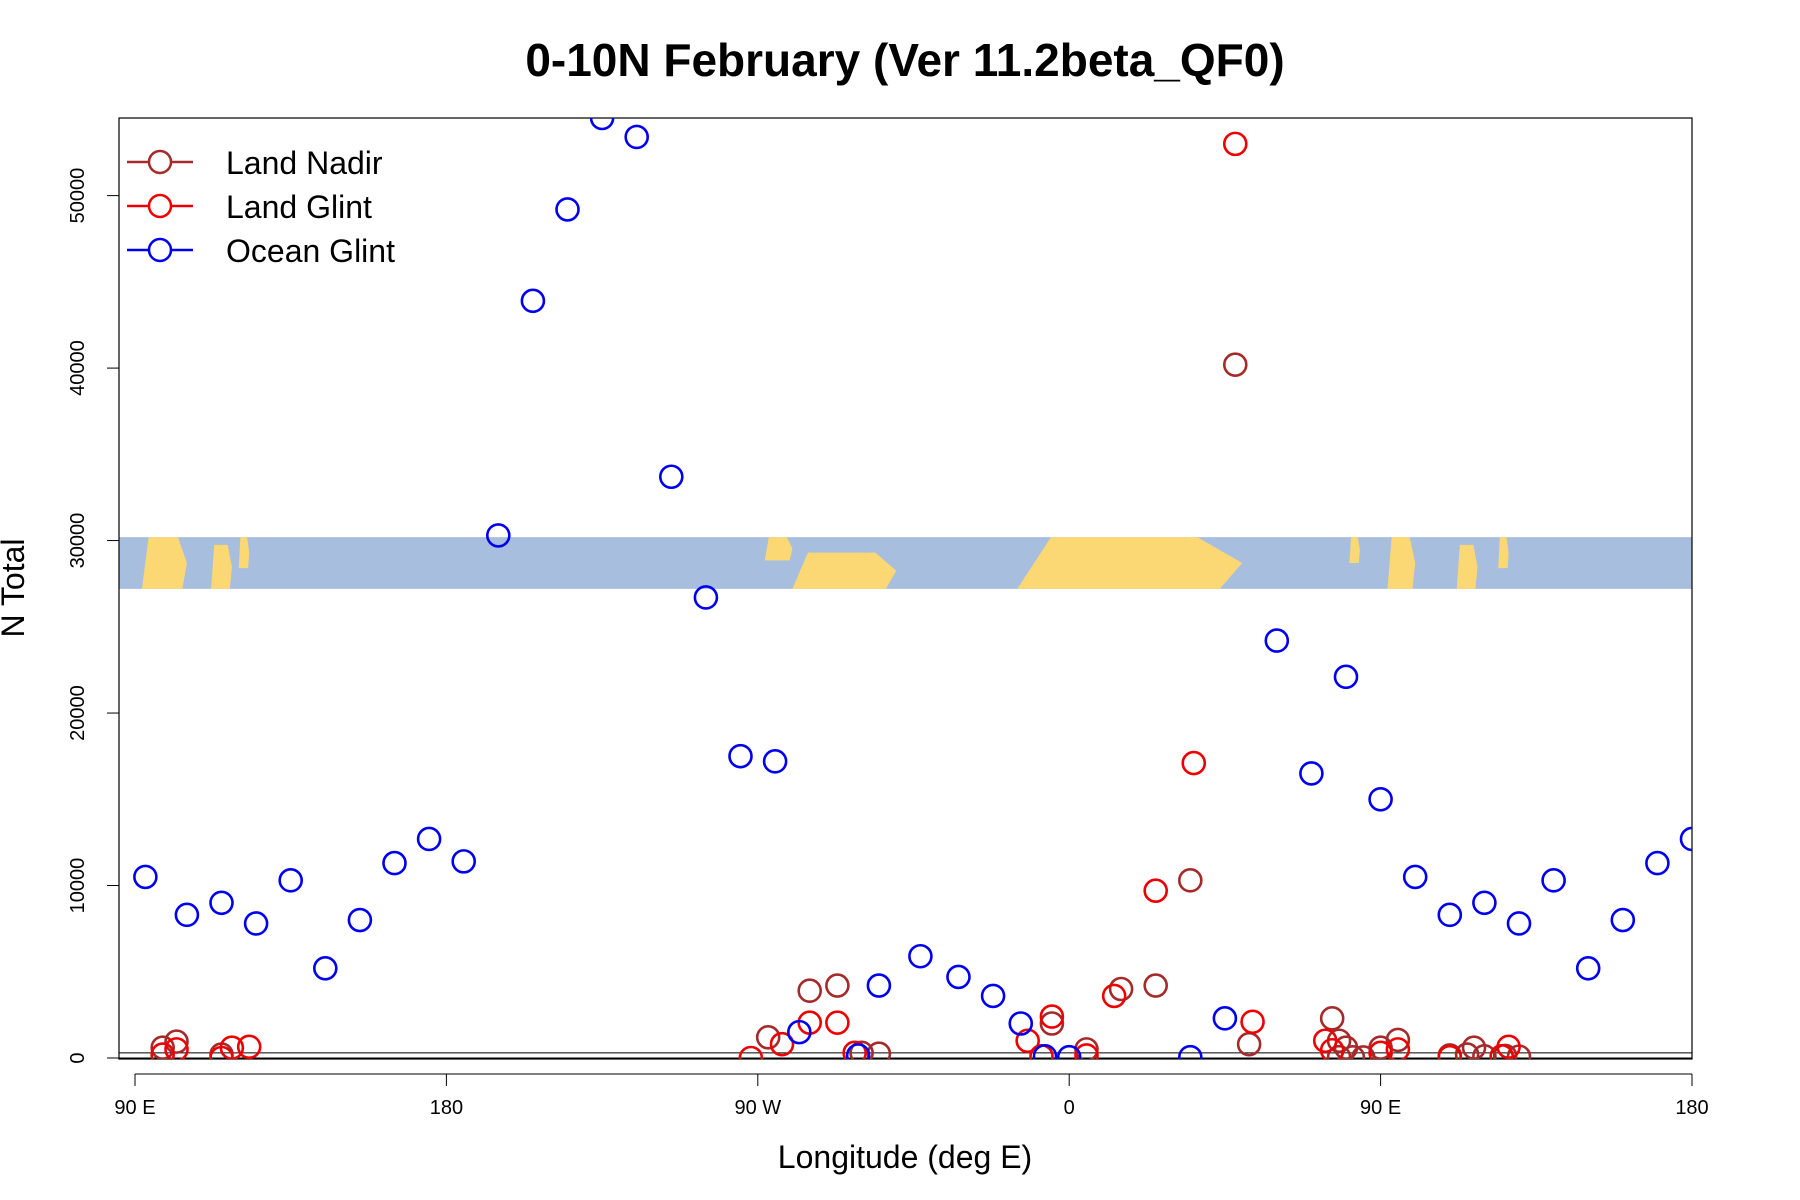  What do you see at coordinates (757, 1108) in the screenshot?
I see `x-tick-label: 90 W` at bounding box center [757, 1108].